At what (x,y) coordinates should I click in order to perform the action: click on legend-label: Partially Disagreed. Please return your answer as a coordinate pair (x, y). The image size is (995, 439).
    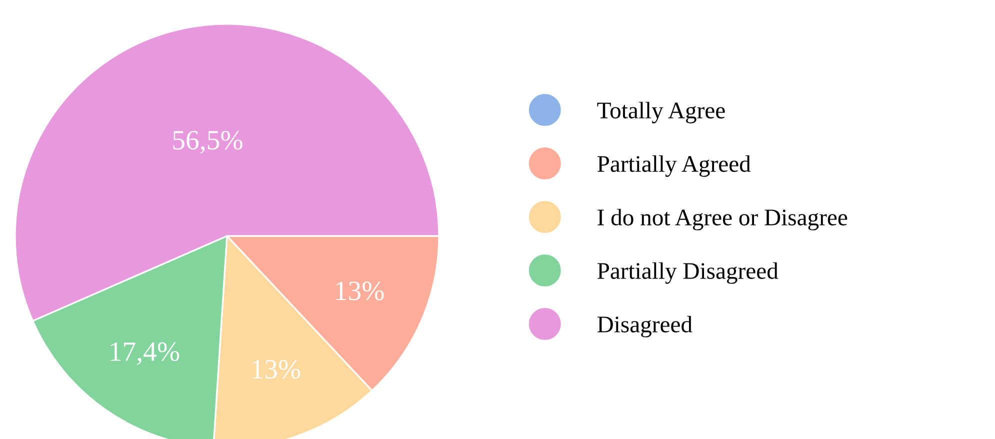
    Looking at the image, I should click on (687, 273).